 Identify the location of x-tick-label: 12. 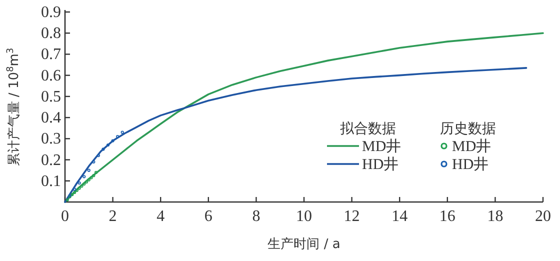
(352, 216).